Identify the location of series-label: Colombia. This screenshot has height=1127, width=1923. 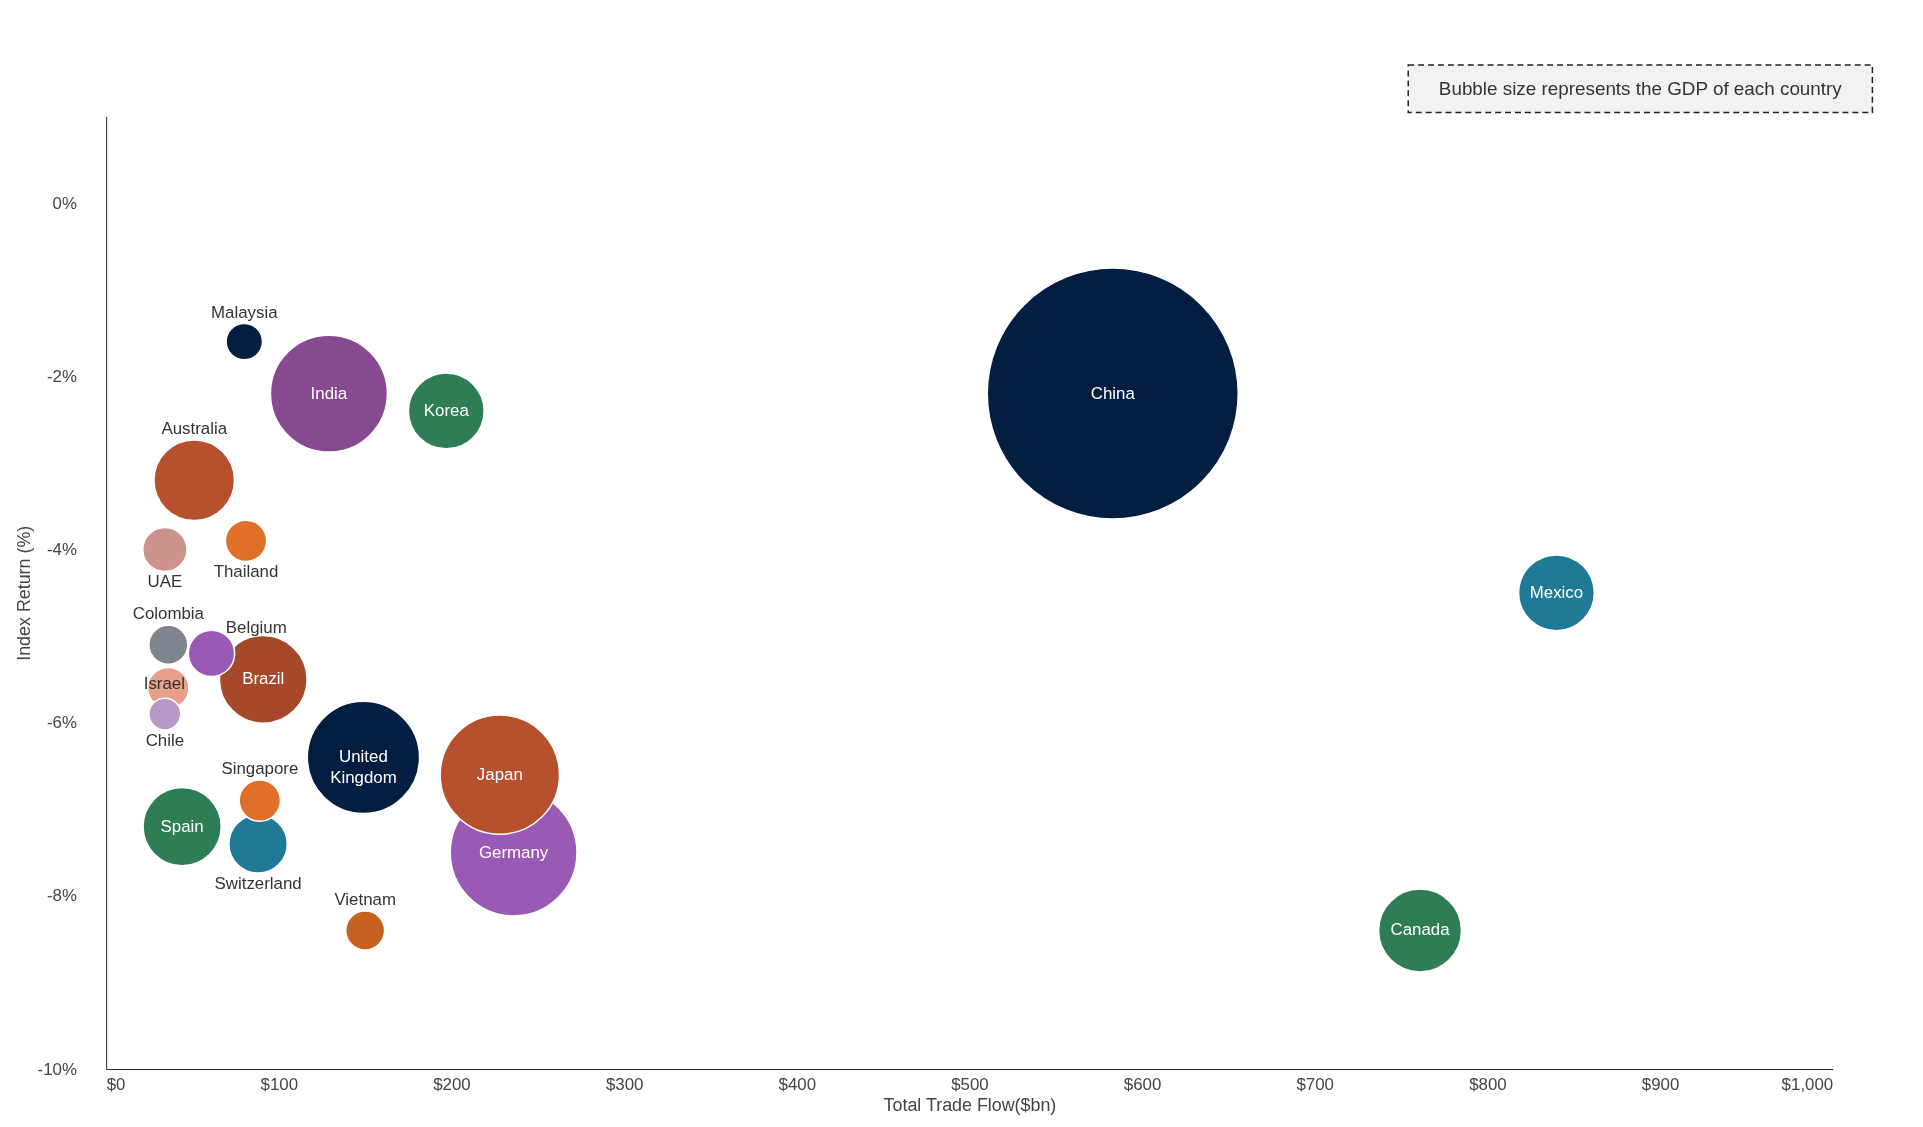
(168, 614).